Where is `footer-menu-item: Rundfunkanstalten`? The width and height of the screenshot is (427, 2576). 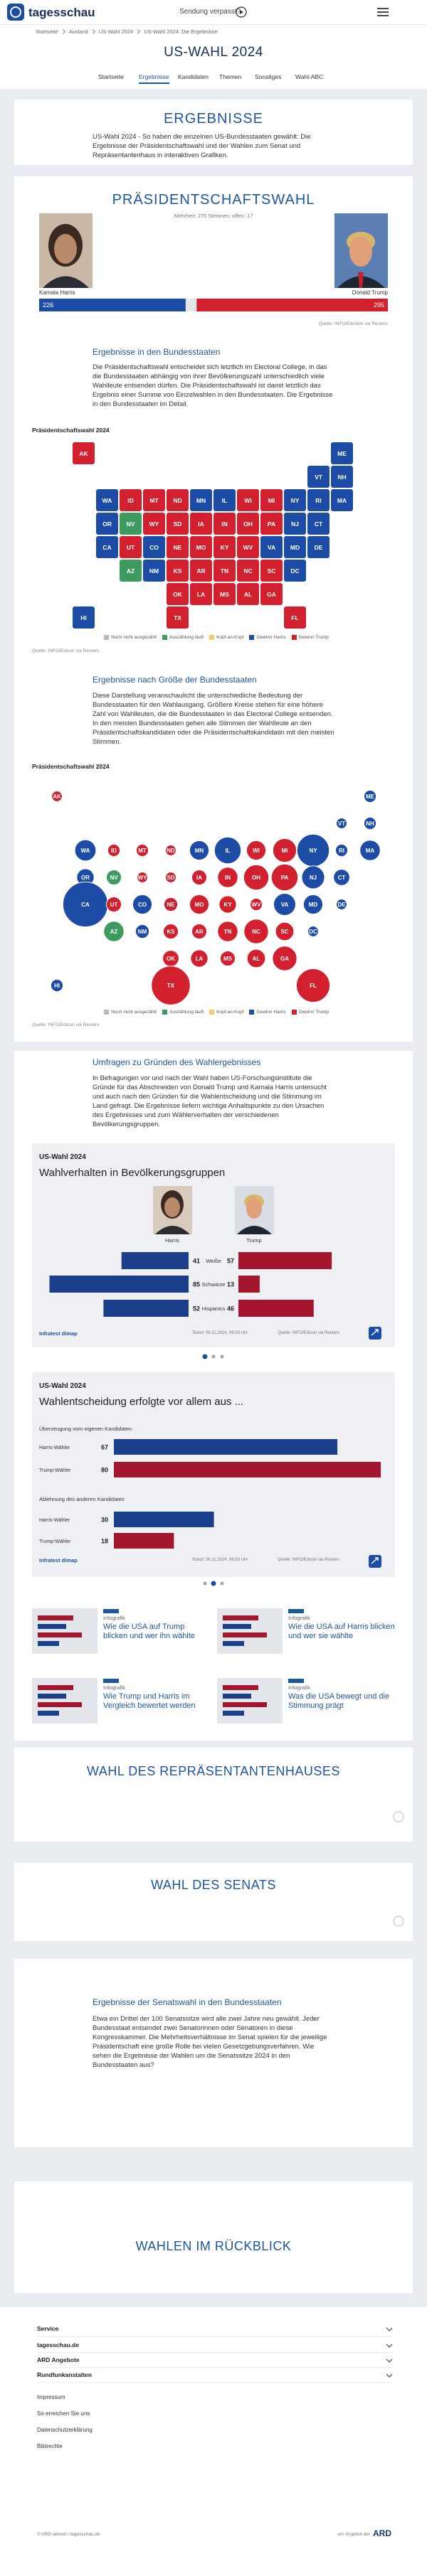 footer-menu-item: Rundfunkanstalten is located at coordinates (64, 2374).